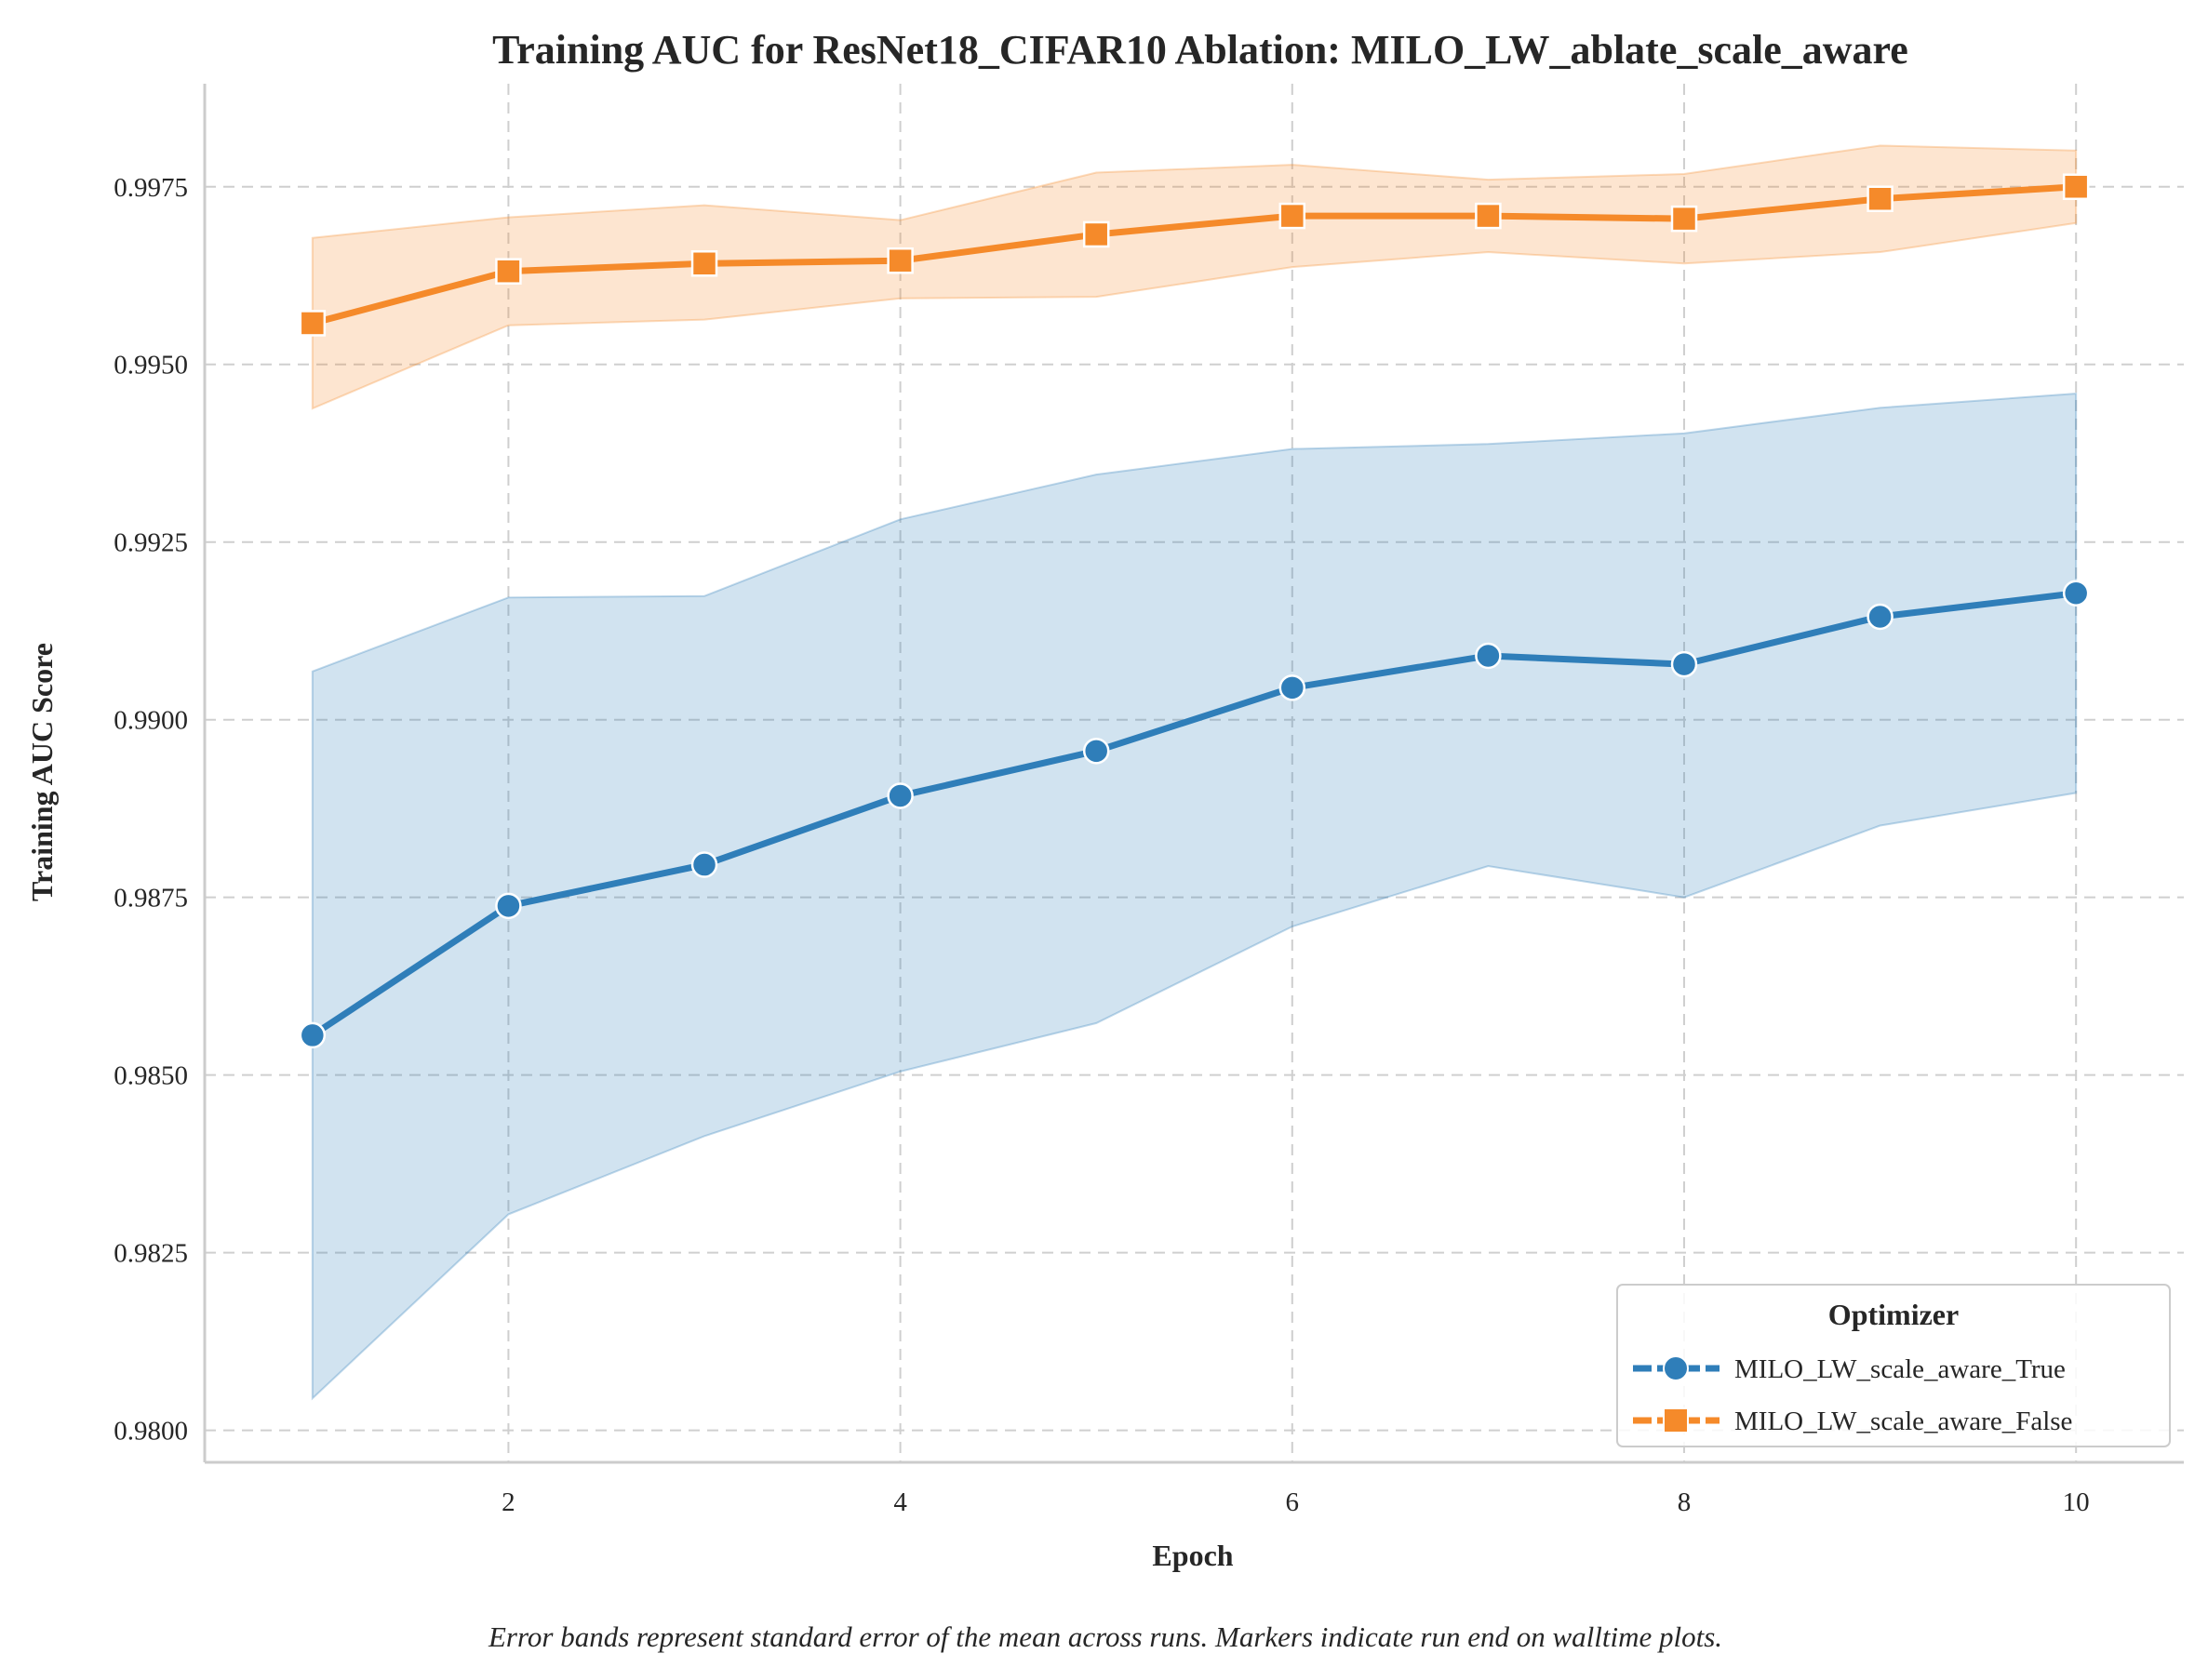 The height and width of the screenshot is (1680, 2208). I want to click on x-tick-label: 2, so click(508, 1502).